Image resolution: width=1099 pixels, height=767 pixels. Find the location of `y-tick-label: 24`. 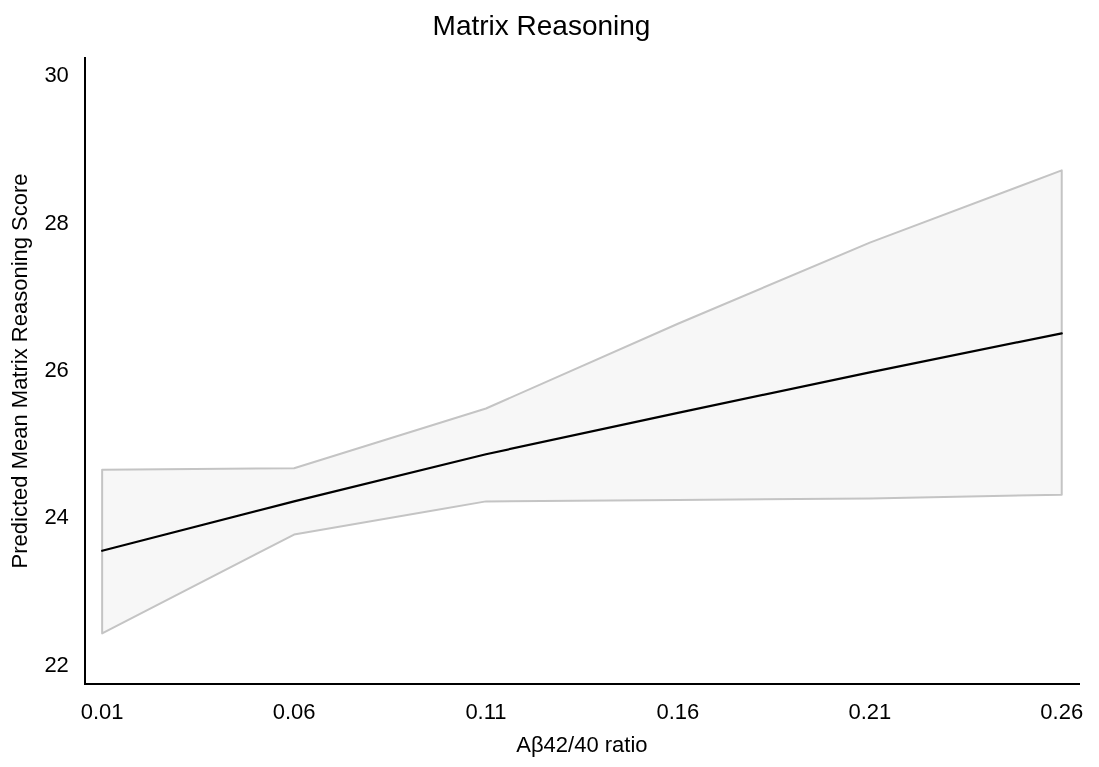

y-tick-label: 24 is located at coordinates (56, 517).